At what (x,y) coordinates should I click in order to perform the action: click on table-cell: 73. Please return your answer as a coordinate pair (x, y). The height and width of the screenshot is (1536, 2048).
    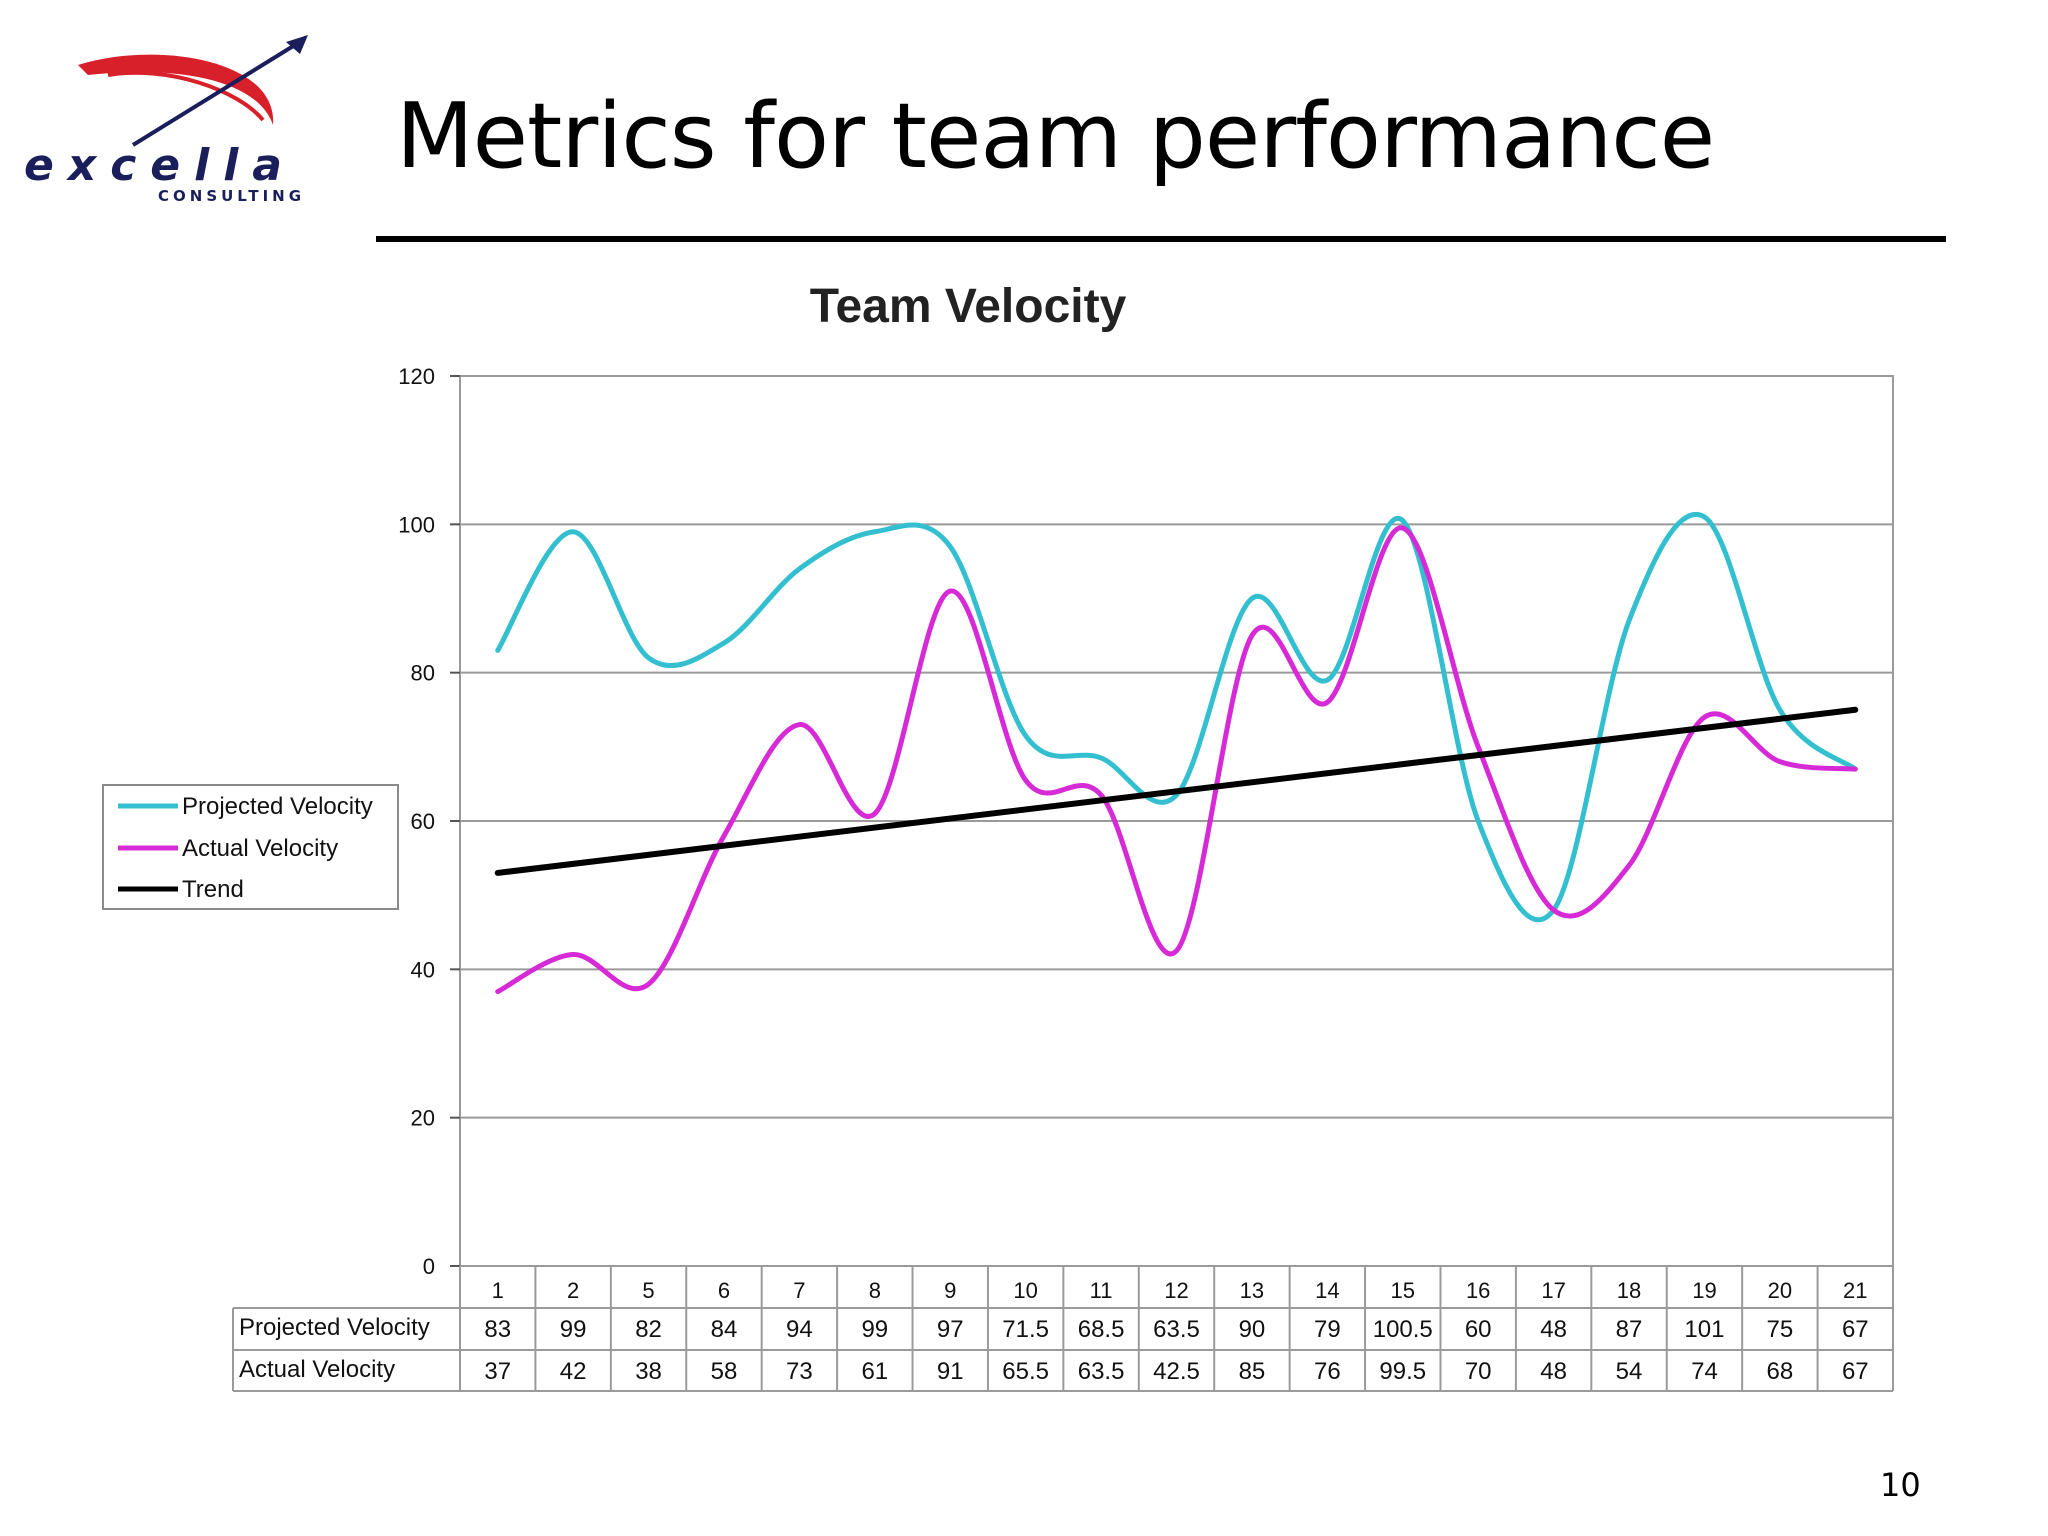
    Looking at the image, I should click on (799, 1371).